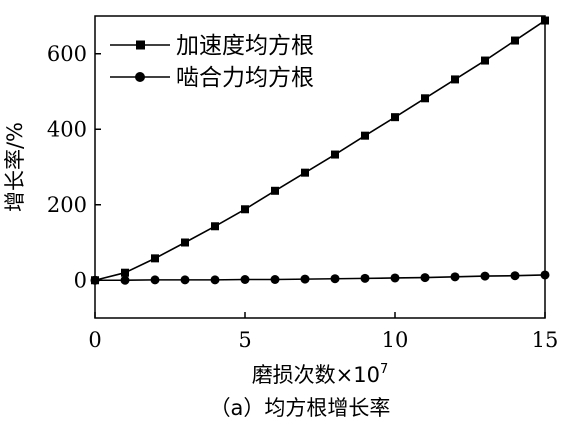 The height and width of the screenshot is (425, 570). What do you see at coordinates (140, 45) in the screenshot?
I see `legend-marker-square` at bounding box center [140, 45].